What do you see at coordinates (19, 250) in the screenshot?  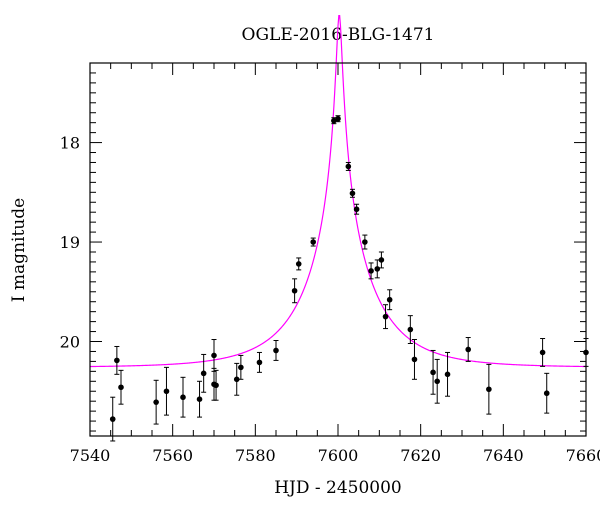 I see `y-axis-label: I magnitude` at bounding box center [19, 250].